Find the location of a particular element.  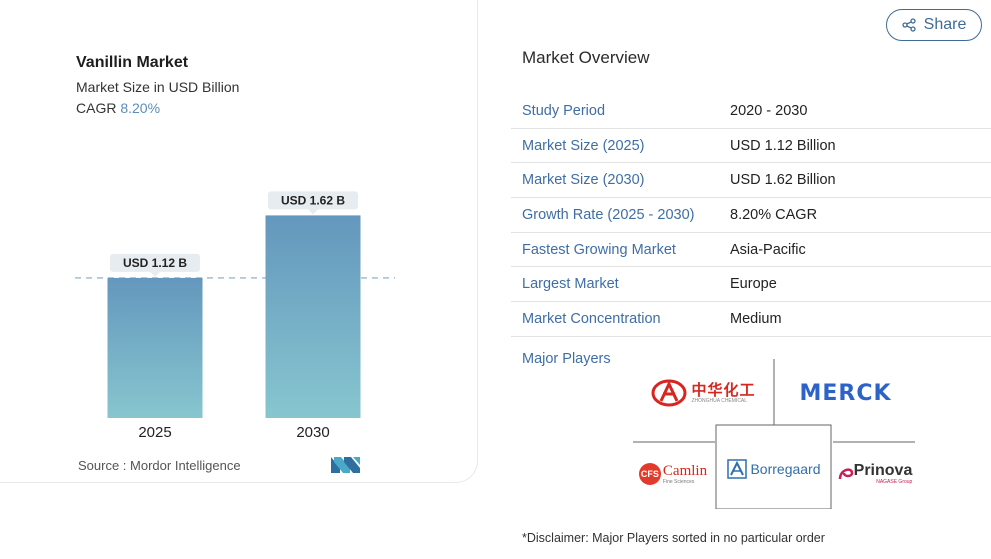

prinova-sub: NAGASE Group is located at coordinates (894, 482).